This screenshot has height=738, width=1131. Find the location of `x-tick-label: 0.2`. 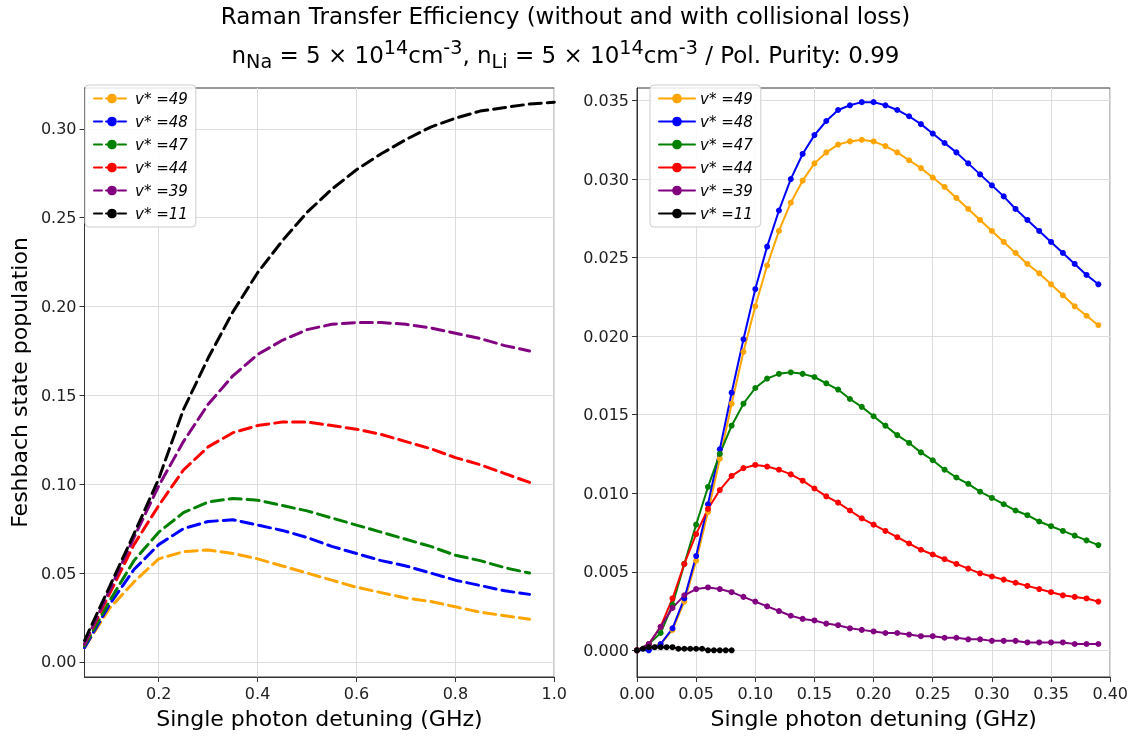

x-tick-label: 0.2 is located at coordinates (158, 693).